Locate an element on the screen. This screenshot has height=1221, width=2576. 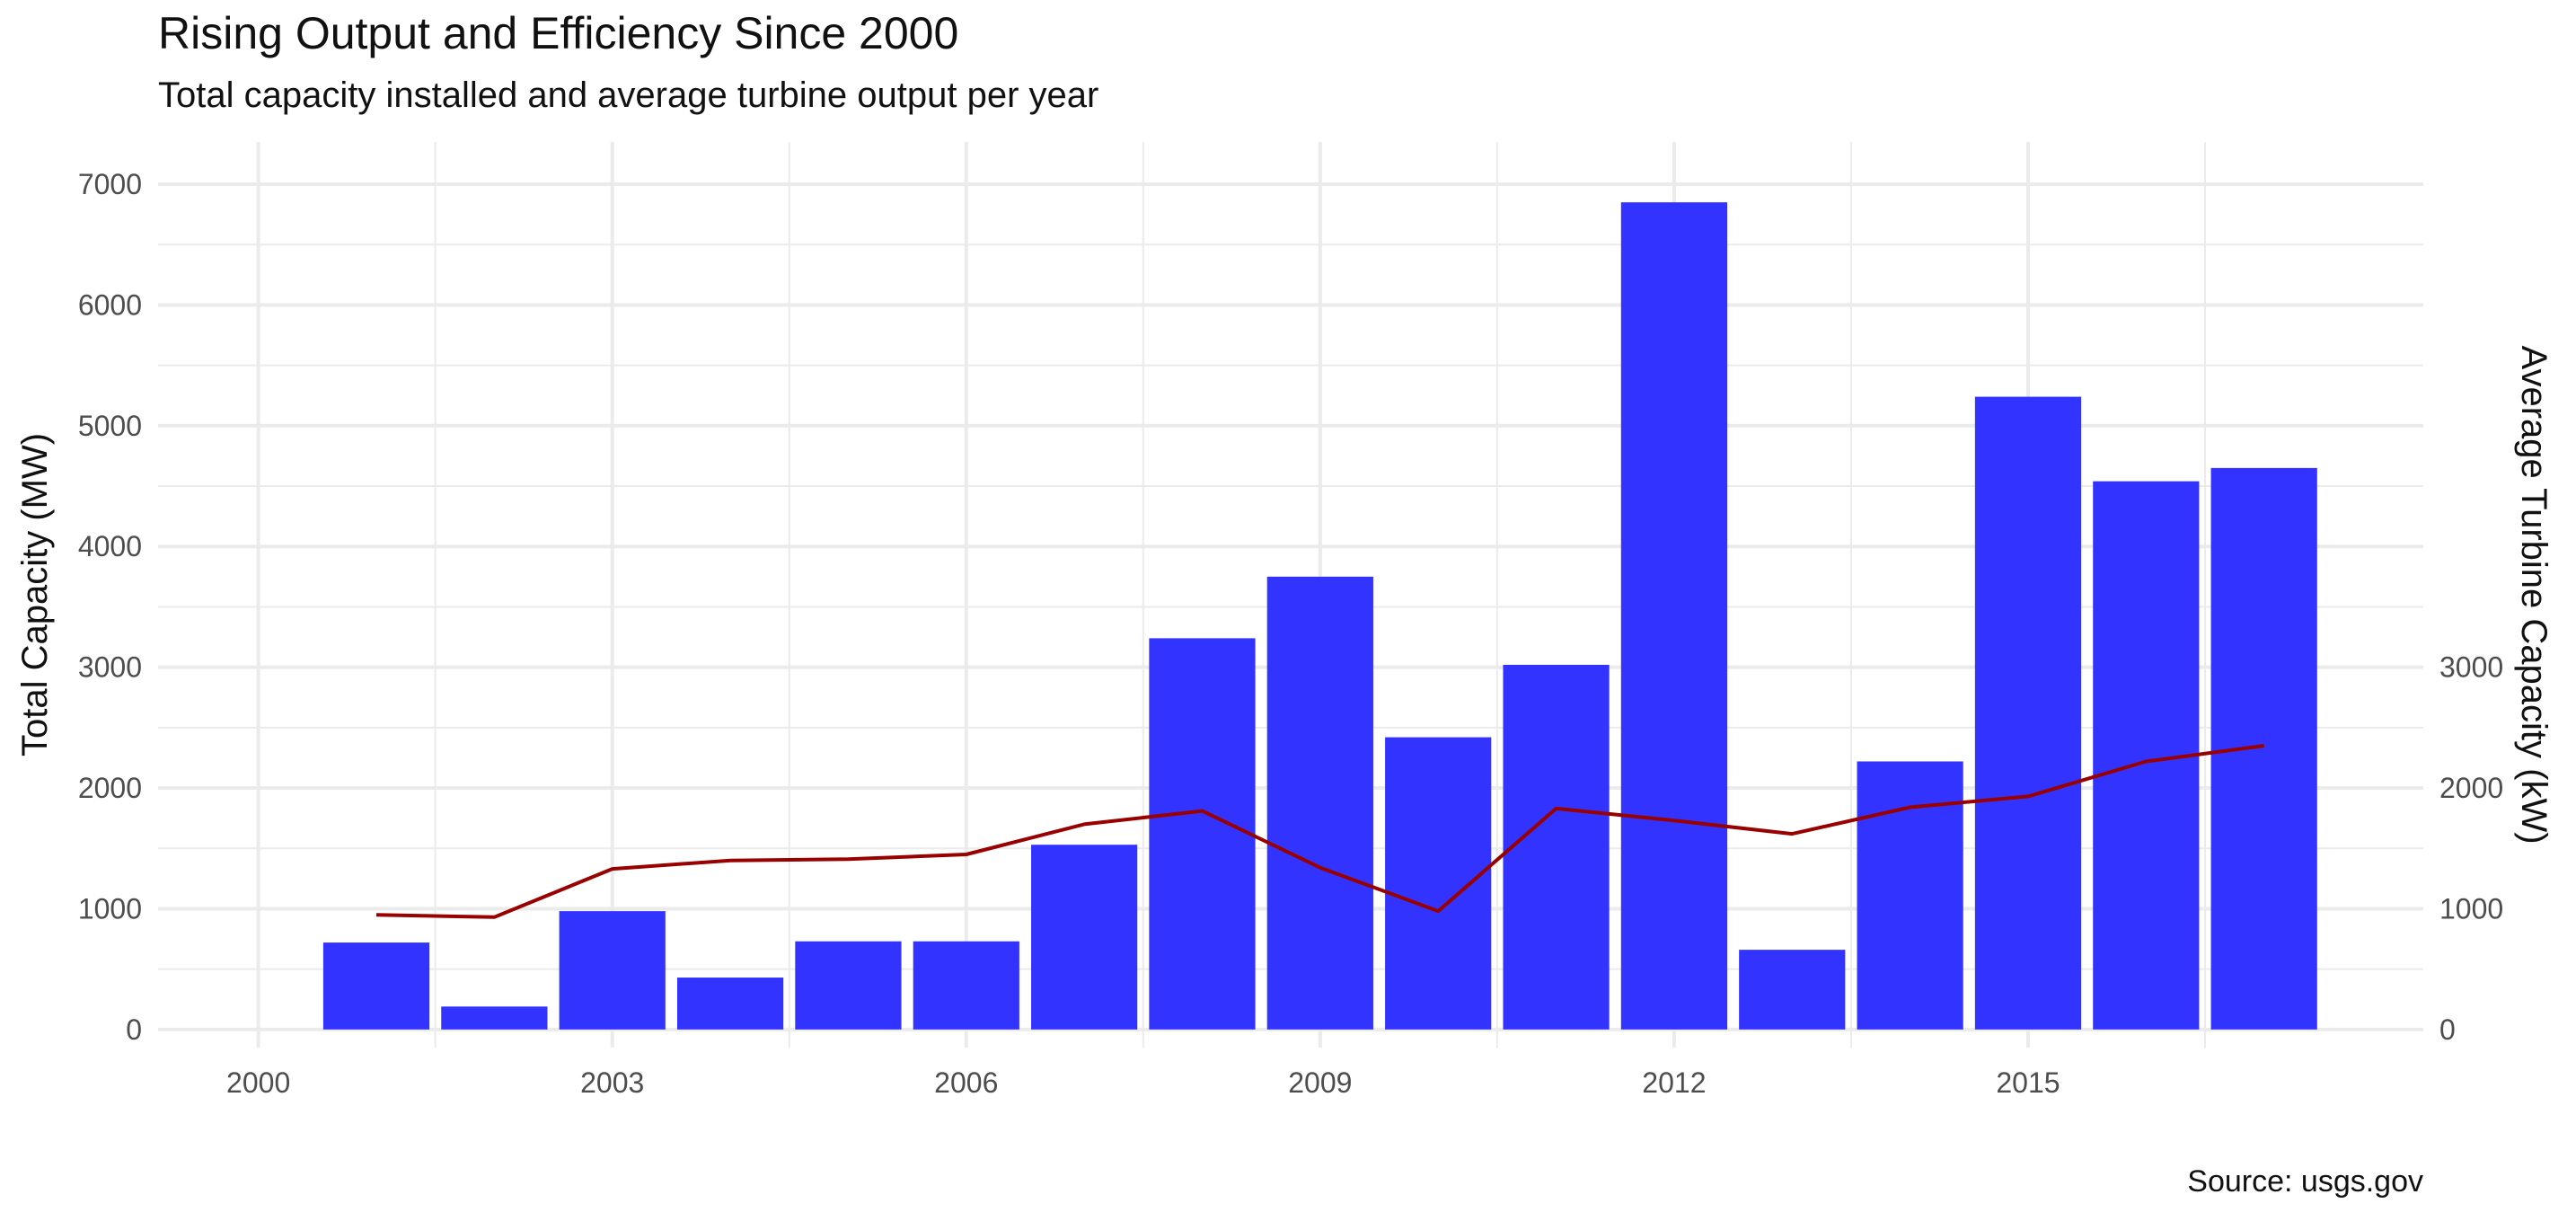
y-tick-label: 2000 is located at coordinates (110, 788).